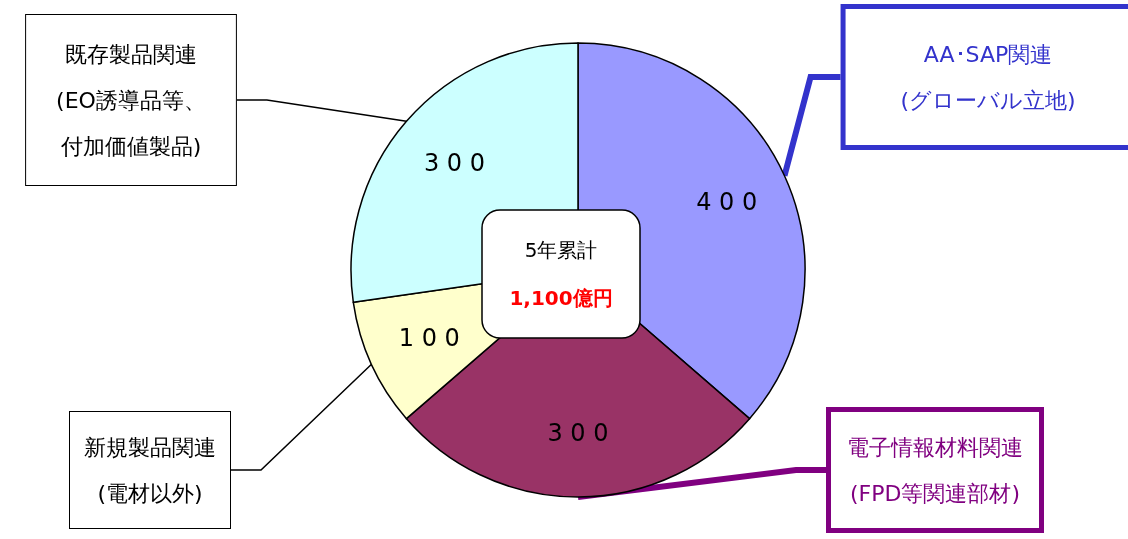 The image size is (1128, 539). I want to click on slice-label: AA･SAP関連(グローバル立地), so click(988, 77).